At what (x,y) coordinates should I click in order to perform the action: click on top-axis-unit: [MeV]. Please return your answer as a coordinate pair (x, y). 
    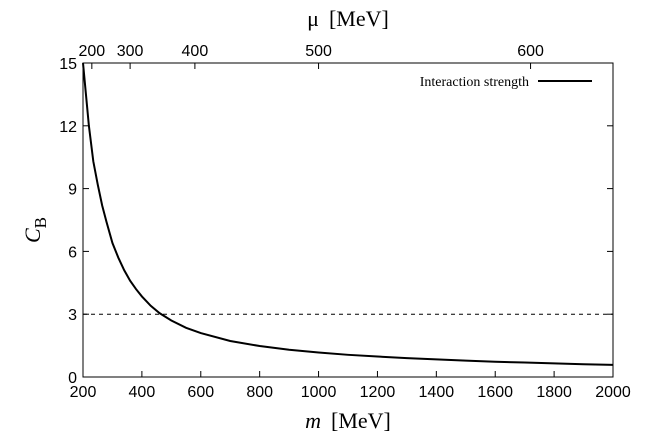
    Looking at the image, I should click on (359, 18).